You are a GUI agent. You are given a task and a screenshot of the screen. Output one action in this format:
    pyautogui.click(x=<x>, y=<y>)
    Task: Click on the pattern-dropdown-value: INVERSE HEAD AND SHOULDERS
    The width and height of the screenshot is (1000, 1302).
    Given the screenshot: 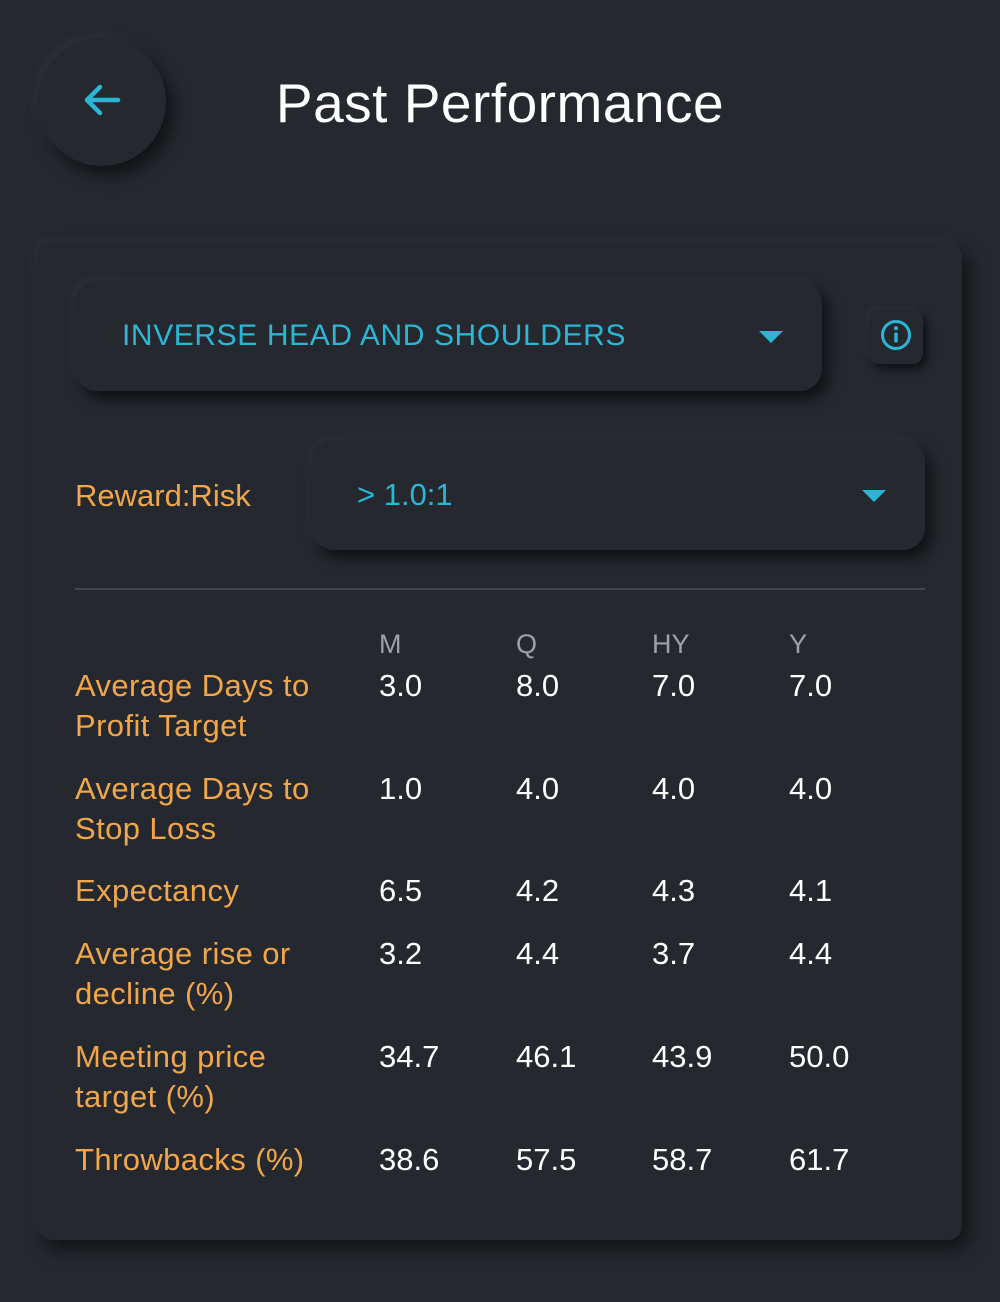 What is the action you would take?
    pyautogui.click(x=374, y=335)
    